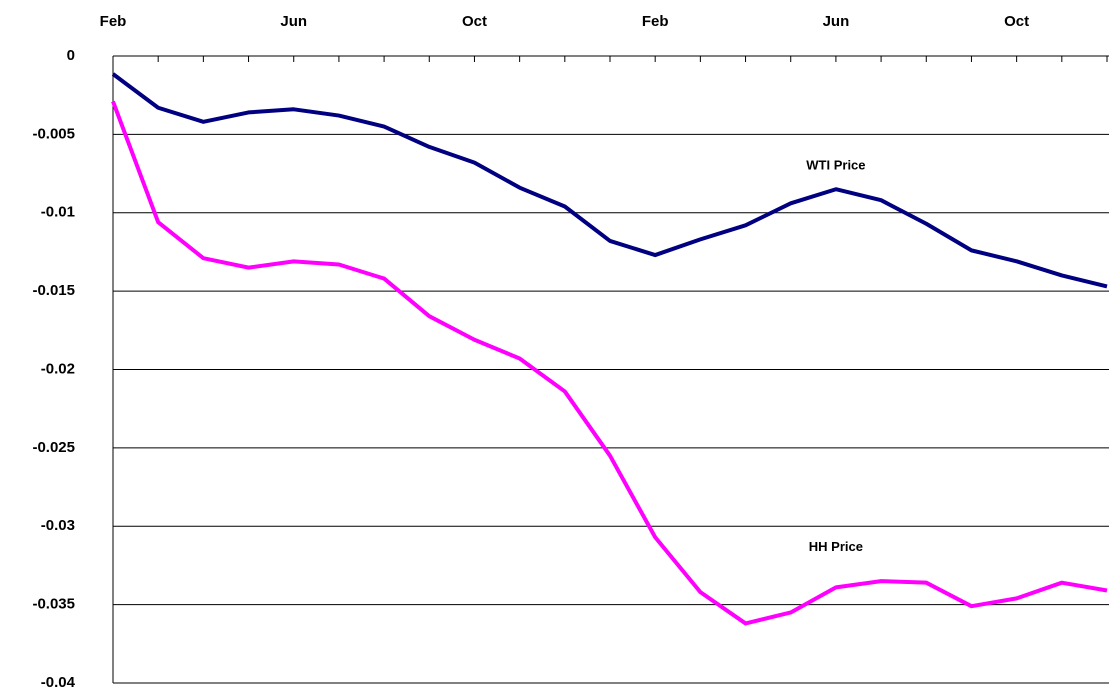  What do you see at coordinates (835, 165) in the screenshot?
I see `series-label: WTI Price` at bounding box center [835, 165].